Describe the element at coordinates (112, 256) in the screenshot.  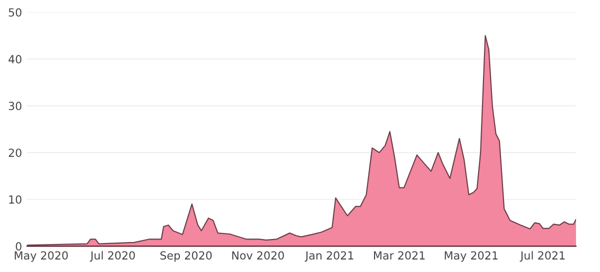
I see `x-tick-label: Jul 2020` at that location.